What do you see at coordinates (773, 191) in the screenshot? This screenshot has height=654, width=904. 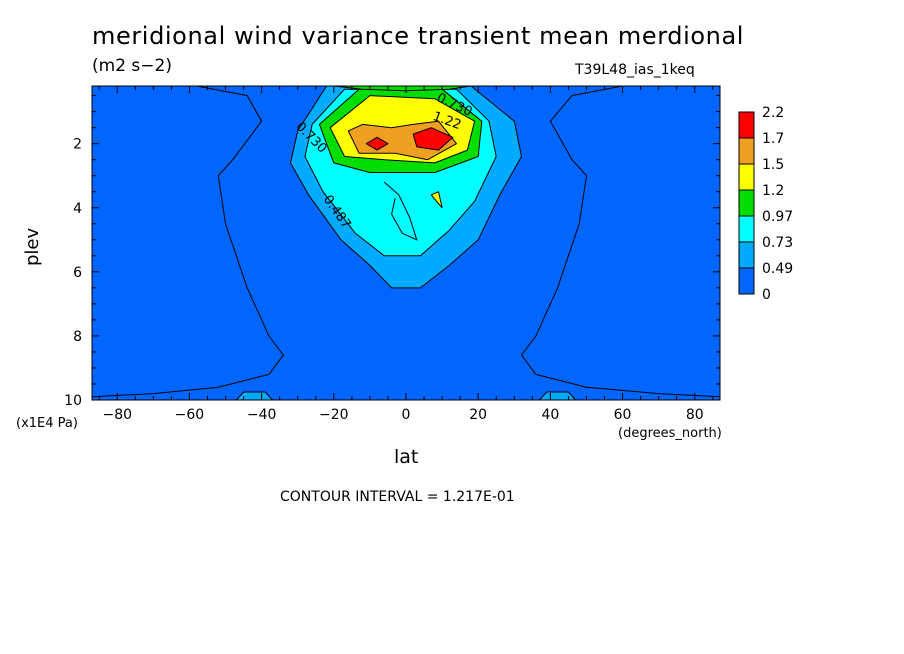 I see `colorbar-label: 1.2` at bounding box center [773, 191].